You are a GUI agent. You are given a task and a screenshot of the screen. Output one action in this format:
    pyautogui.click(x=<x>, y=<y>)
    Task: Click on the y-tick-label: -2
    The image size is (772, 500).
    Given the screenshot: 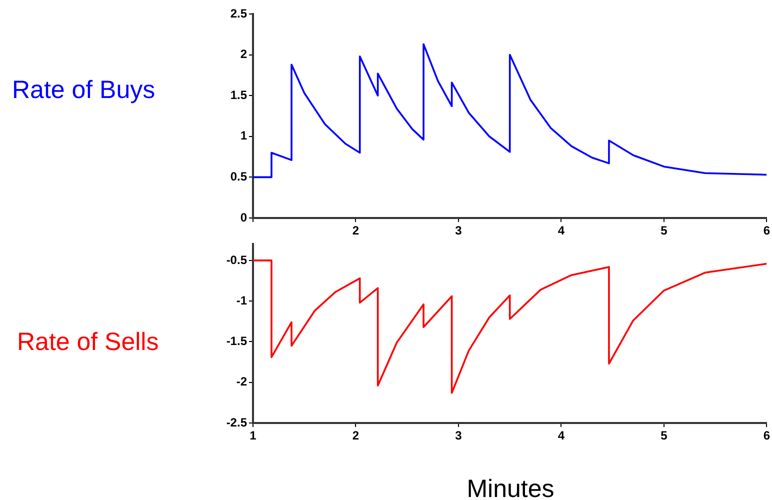 What is the action you would take?
    pyautogui.click(x=242, y=381)
    